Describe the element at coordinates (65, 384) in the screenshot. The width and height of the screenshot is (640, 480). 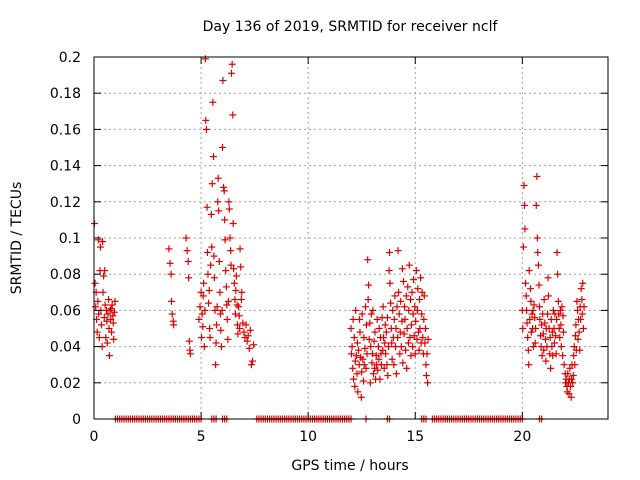
I see `y-tick-label: 0.02` at that location.